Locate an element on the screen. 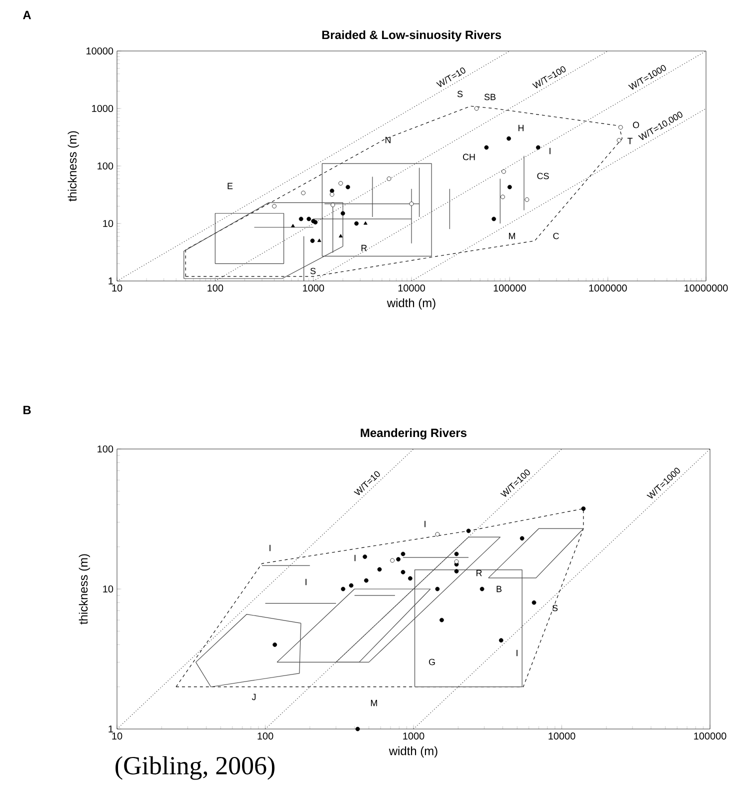  chart-title: Meandering Rivers is located at coordinates (413, 434).